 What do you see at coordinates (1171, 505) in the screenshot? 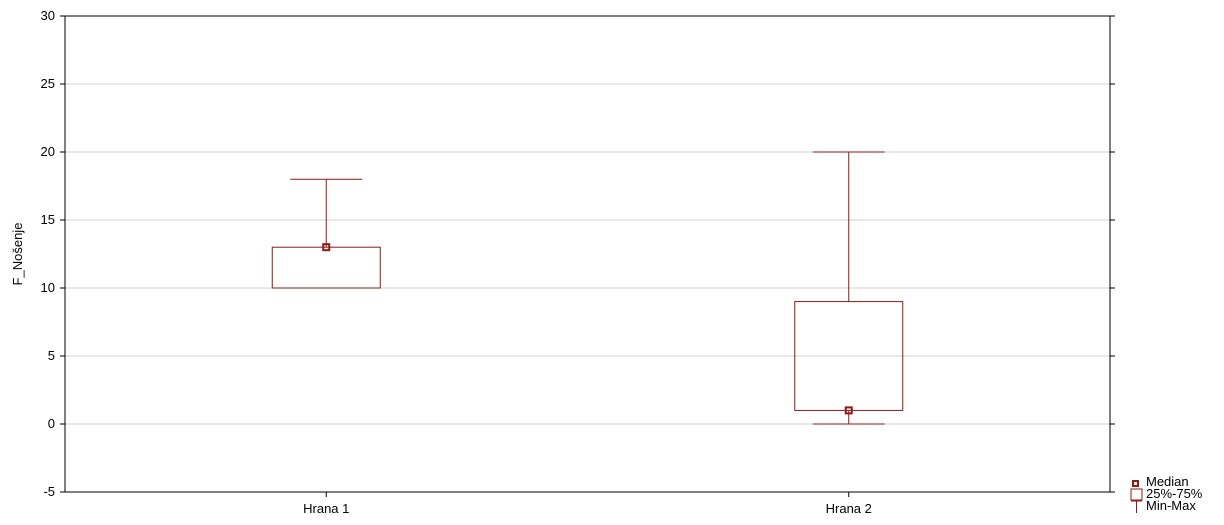
I see `legend-label: Min-Max` at bounding box center [1171, 505].